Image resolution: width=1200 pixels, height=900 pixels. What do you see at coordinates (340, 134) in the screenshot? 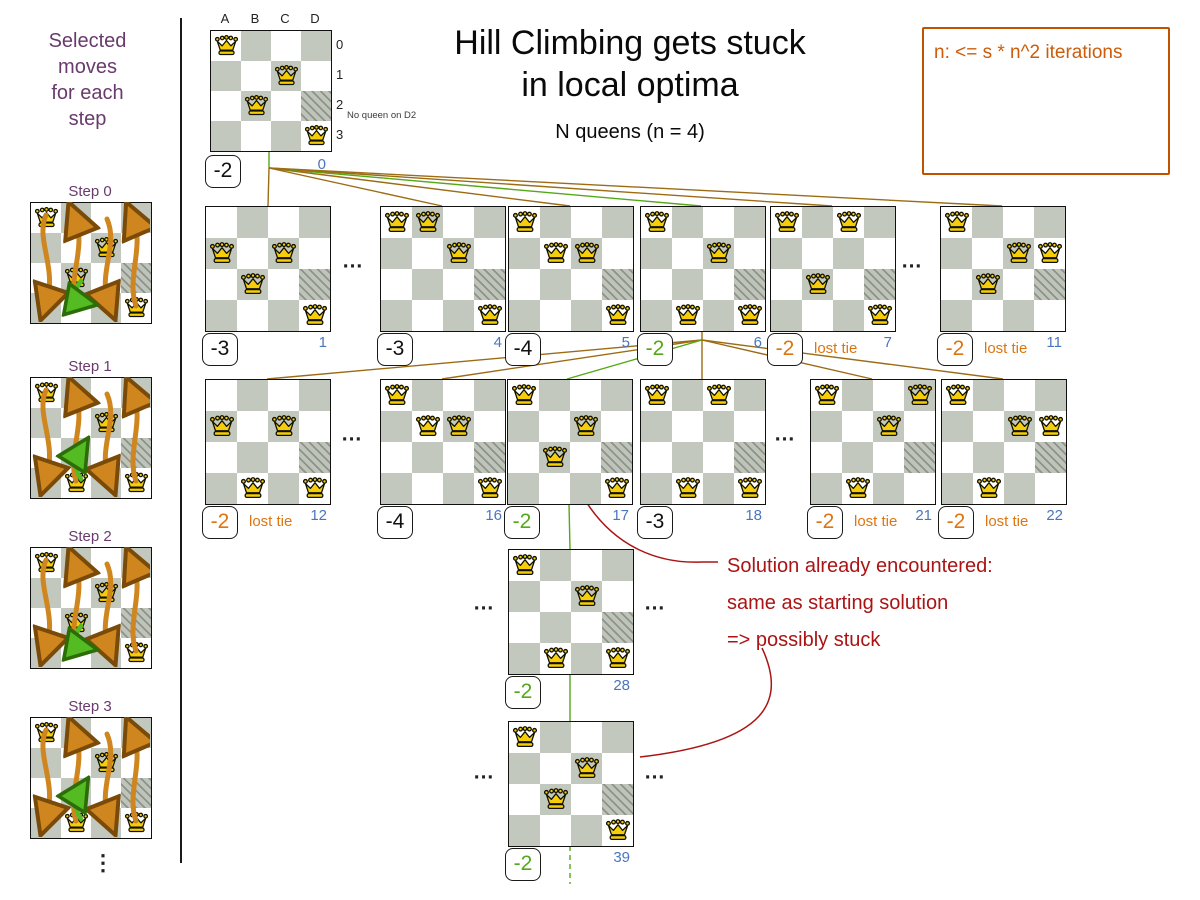
I see `row-label-3: 3` at bounding box center [340, 134].